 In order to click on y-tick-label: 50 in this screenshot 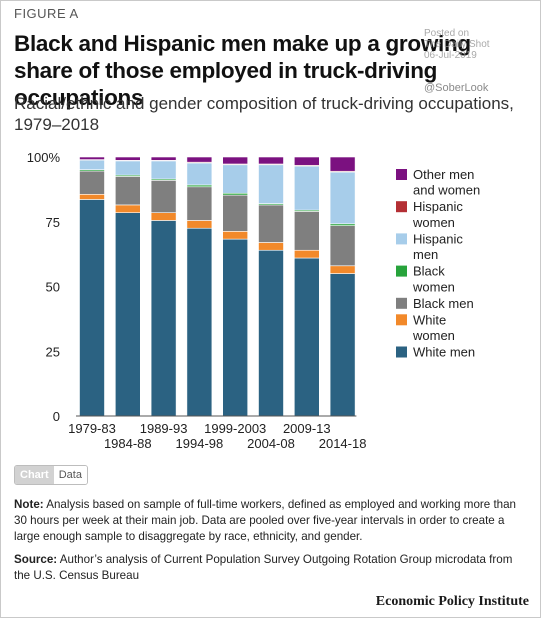, I will do `click(53, 287)`.